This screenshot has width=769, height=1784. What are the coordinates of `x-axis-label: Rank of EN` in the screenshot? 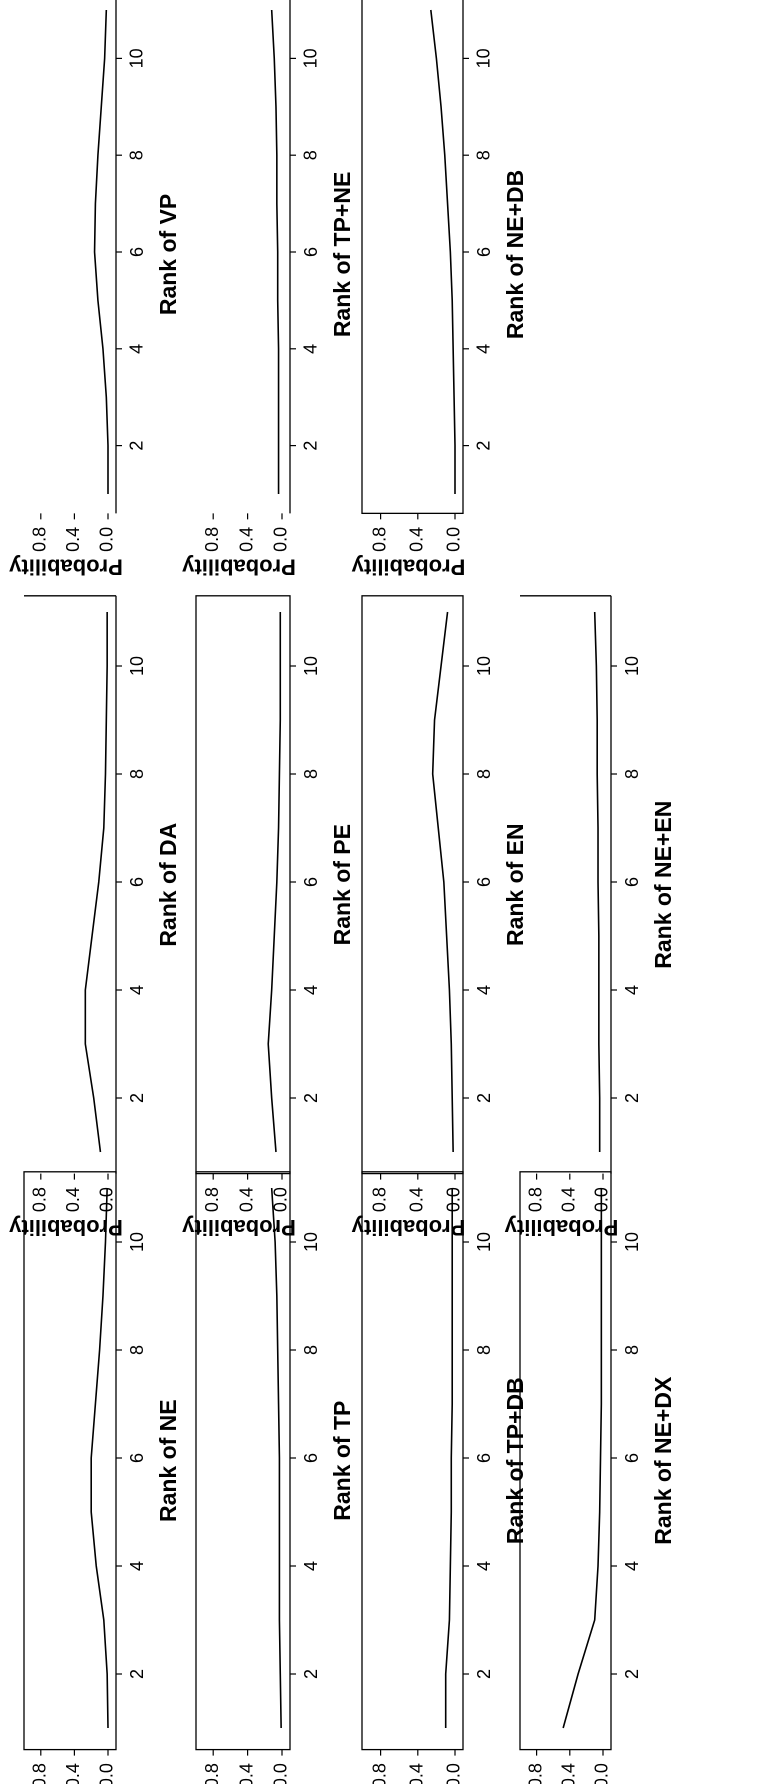 It's located at (515, 884).